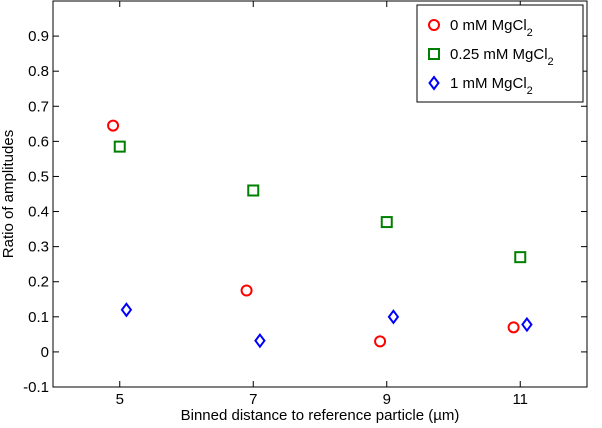  I want to click on legend-box, so click(500, 53).